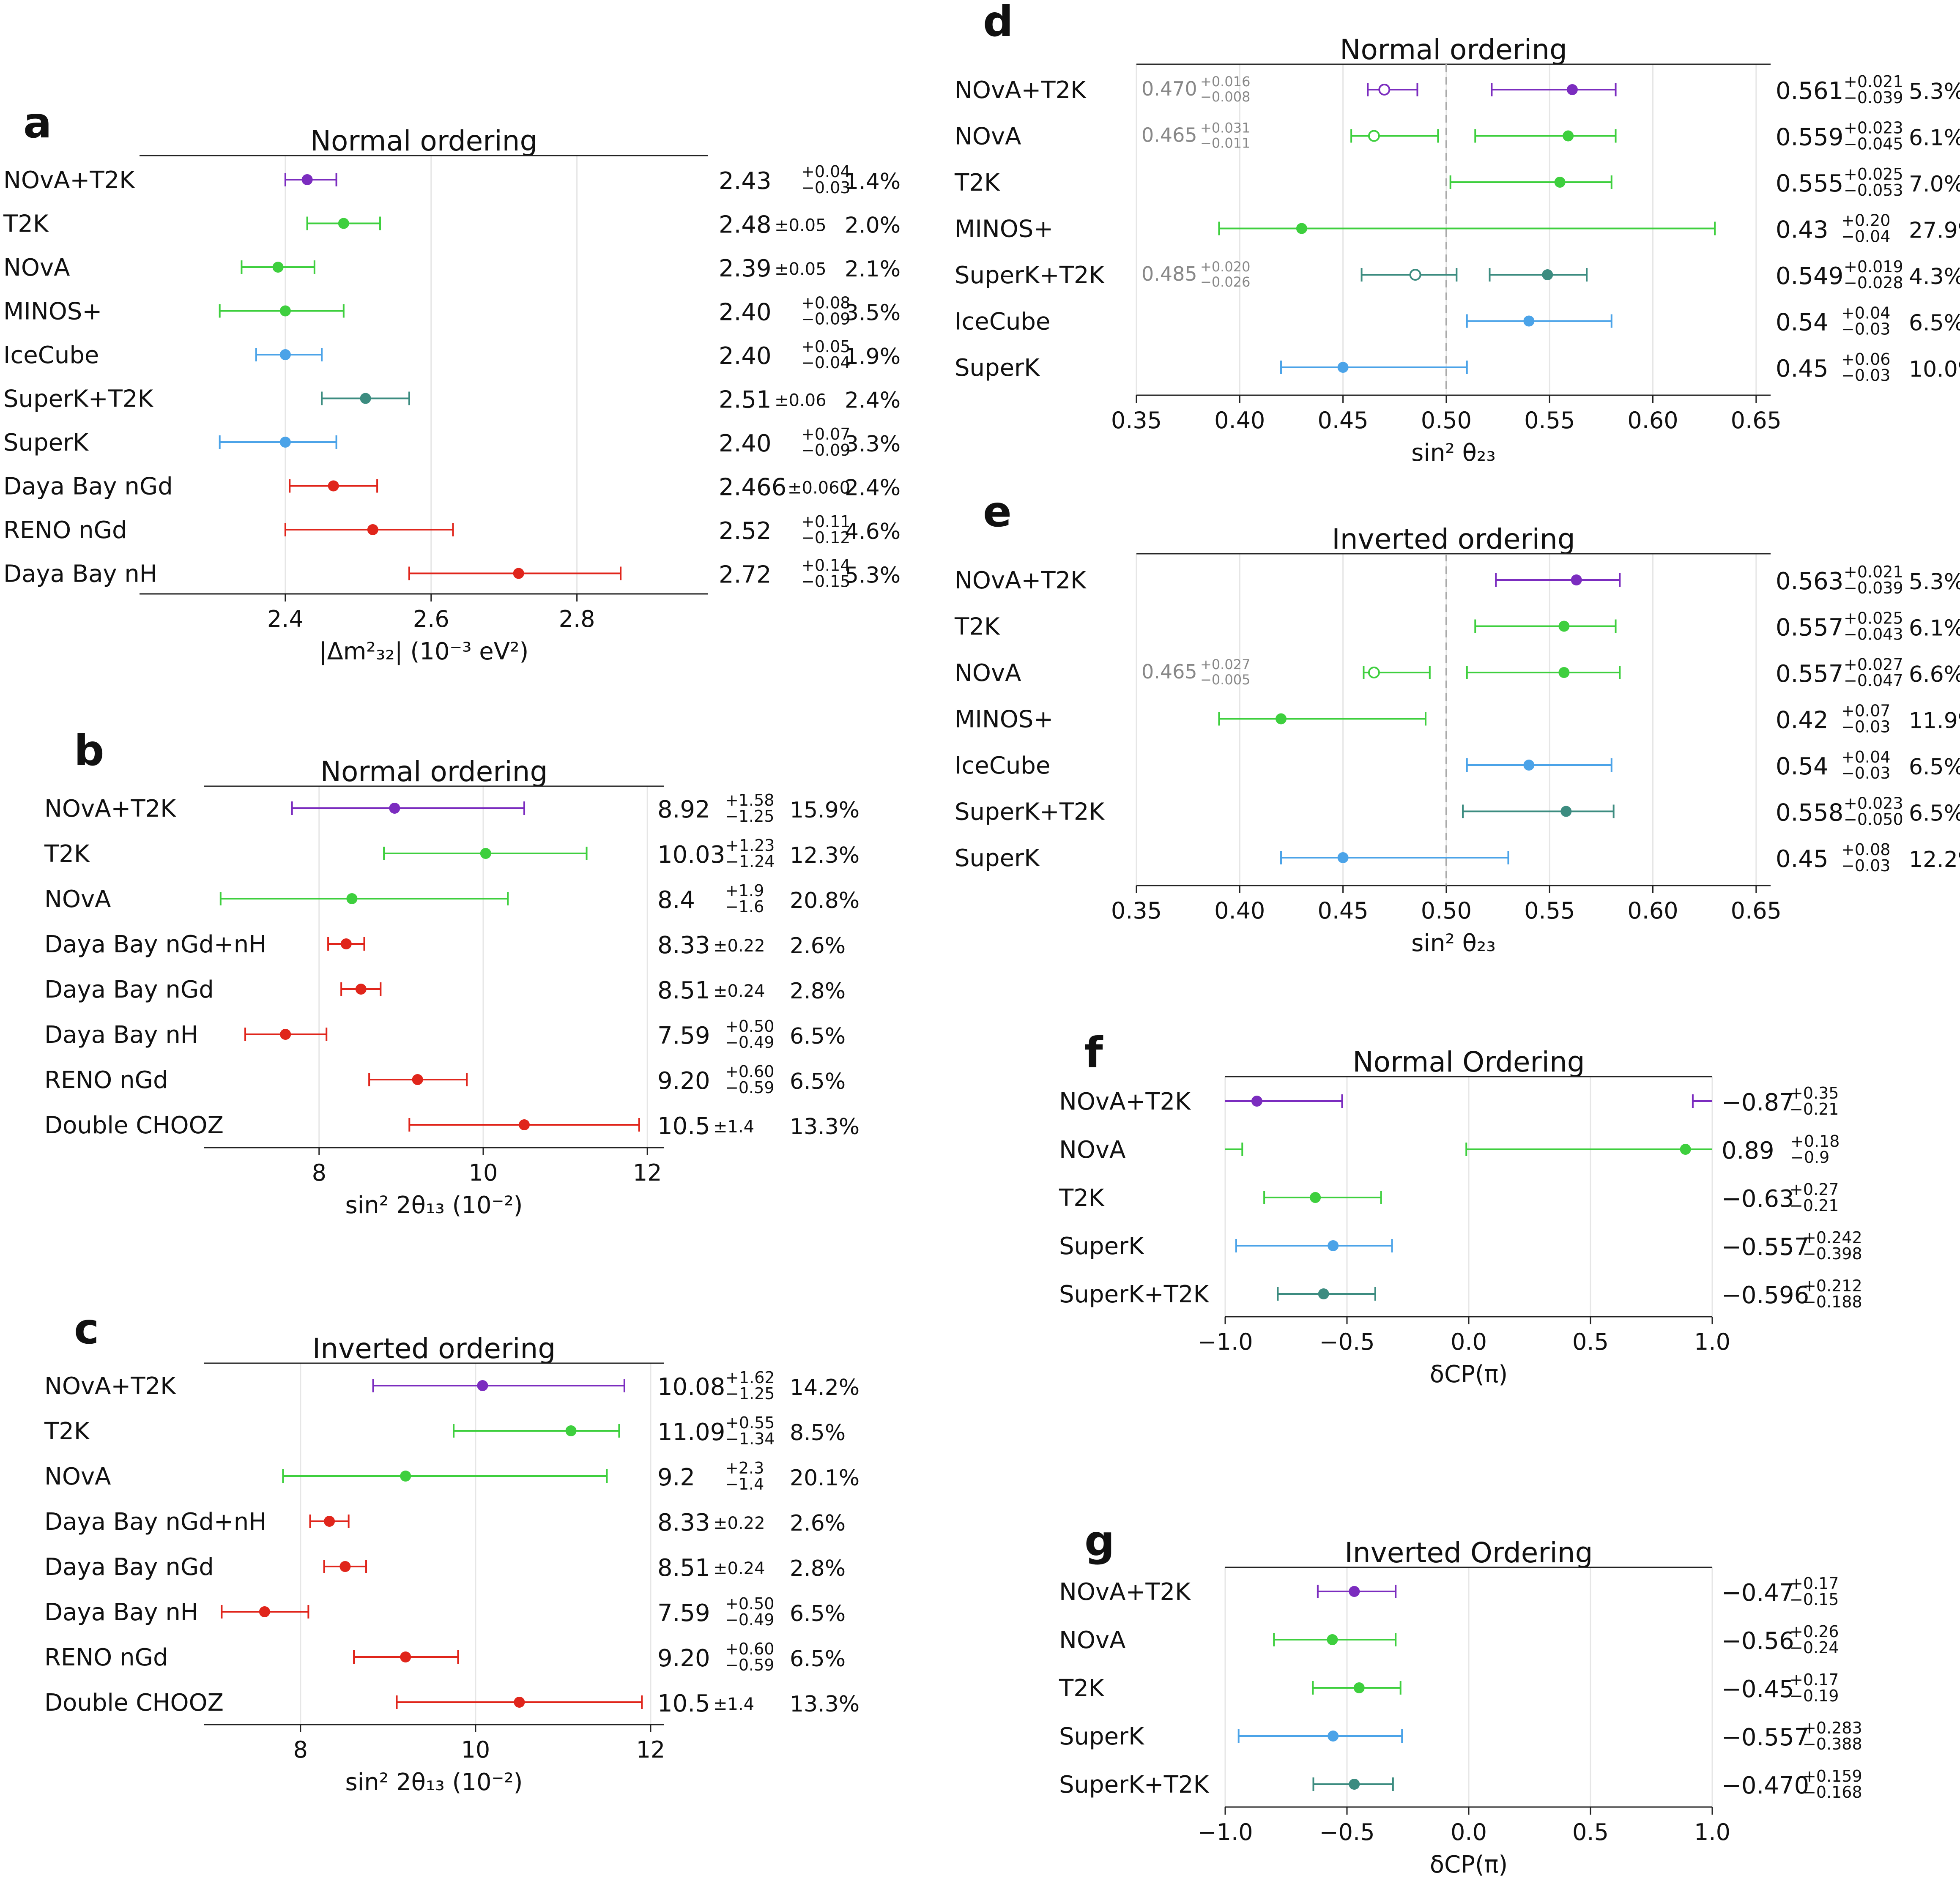  What do you see at coordinates (683, 1126) in the screenshot?
I see `central-value: 10.5` at bounding box center [683, 1126].